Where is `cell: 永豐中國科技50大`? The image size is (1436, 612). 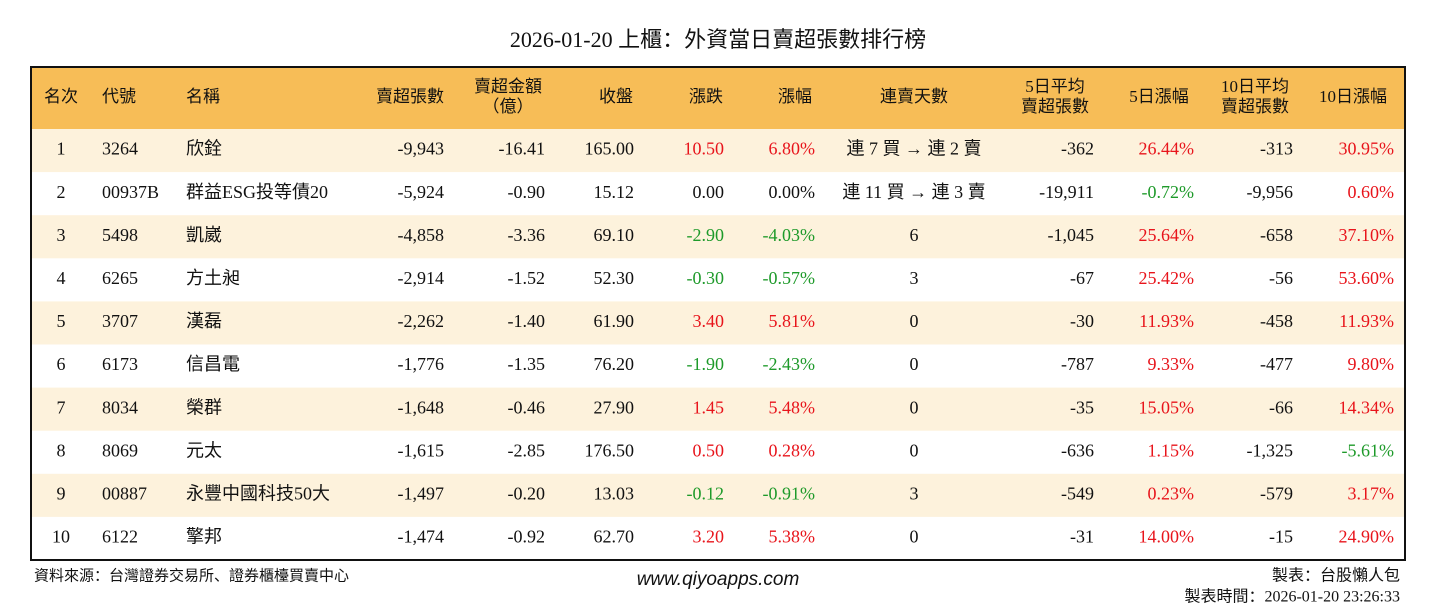
cell: 永豐中國科技50大 is located at coordinates (258, 493).